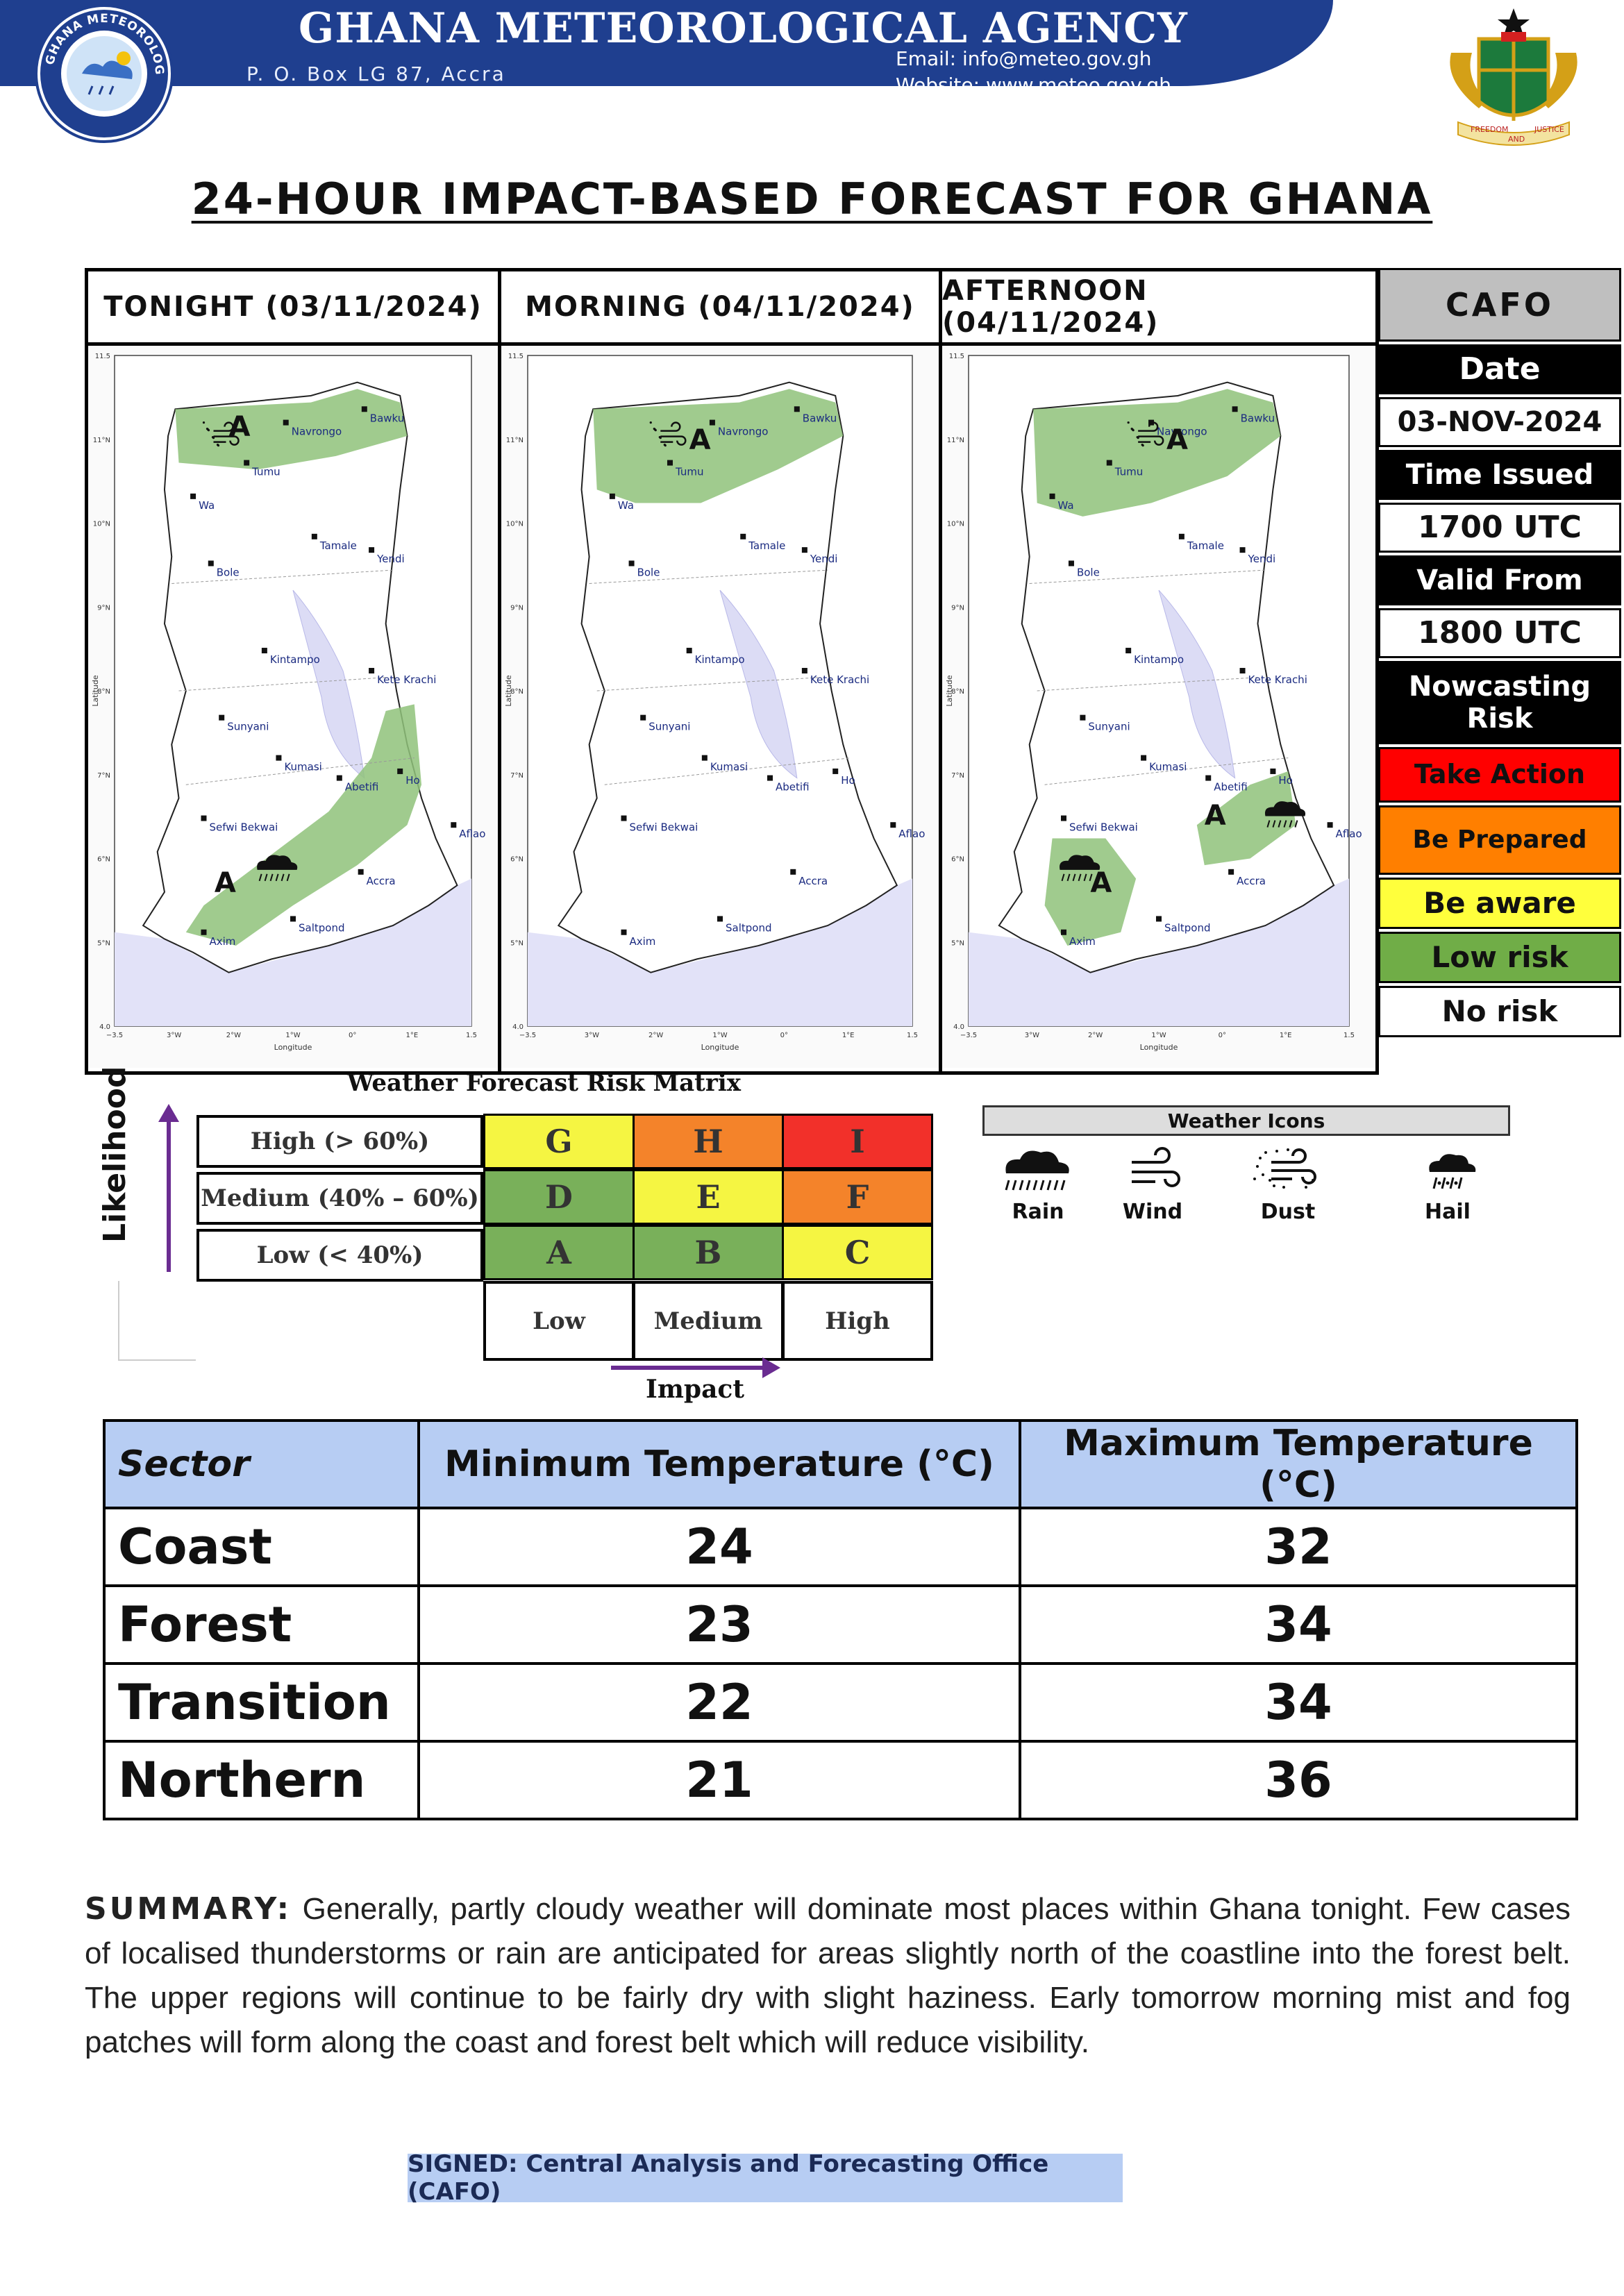 This screenshot has height=2296, width=1624. Describe the element at coordinates (1231, 787) in the screenshot. I see `city-label: Abetifi` at that location.